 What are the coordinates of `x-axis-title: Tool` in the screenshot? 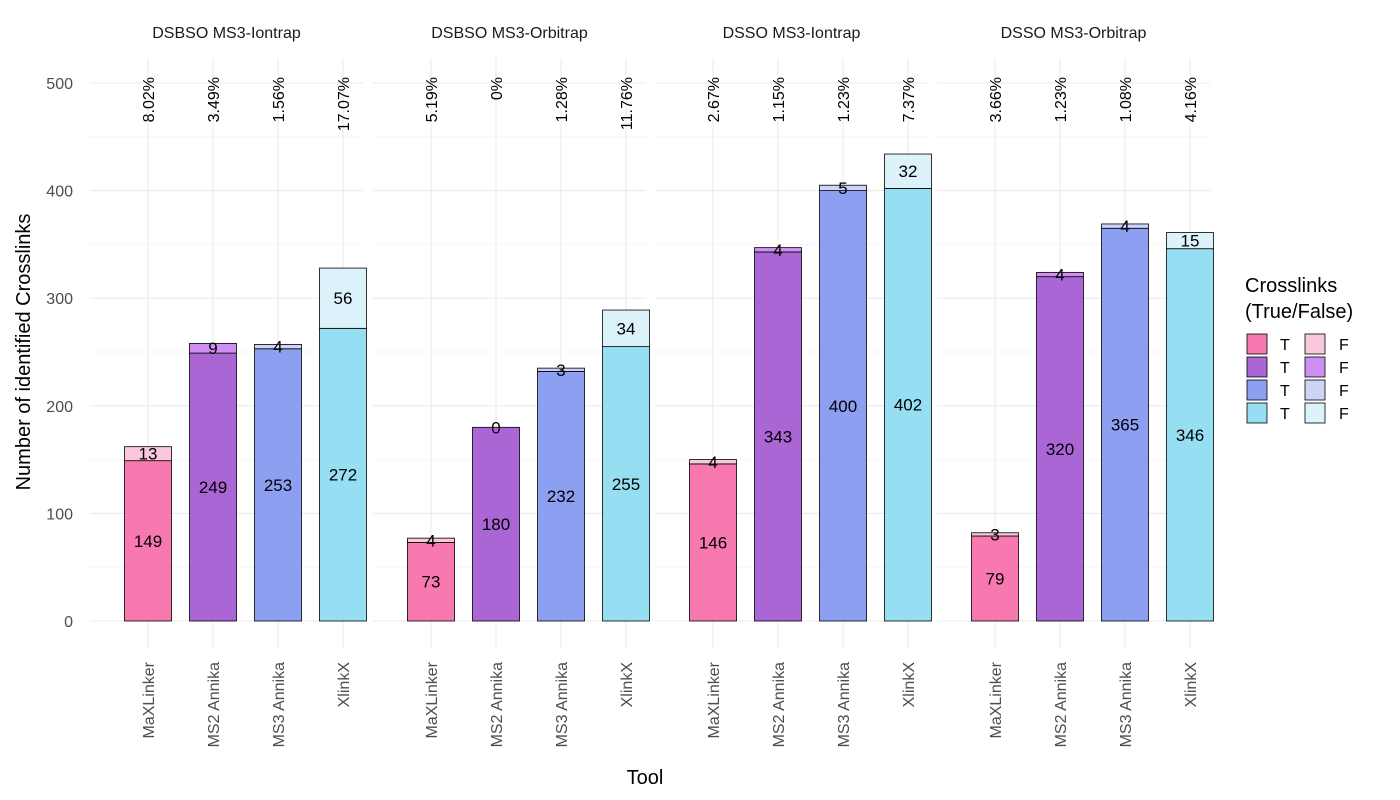 It's located at (645, 778).